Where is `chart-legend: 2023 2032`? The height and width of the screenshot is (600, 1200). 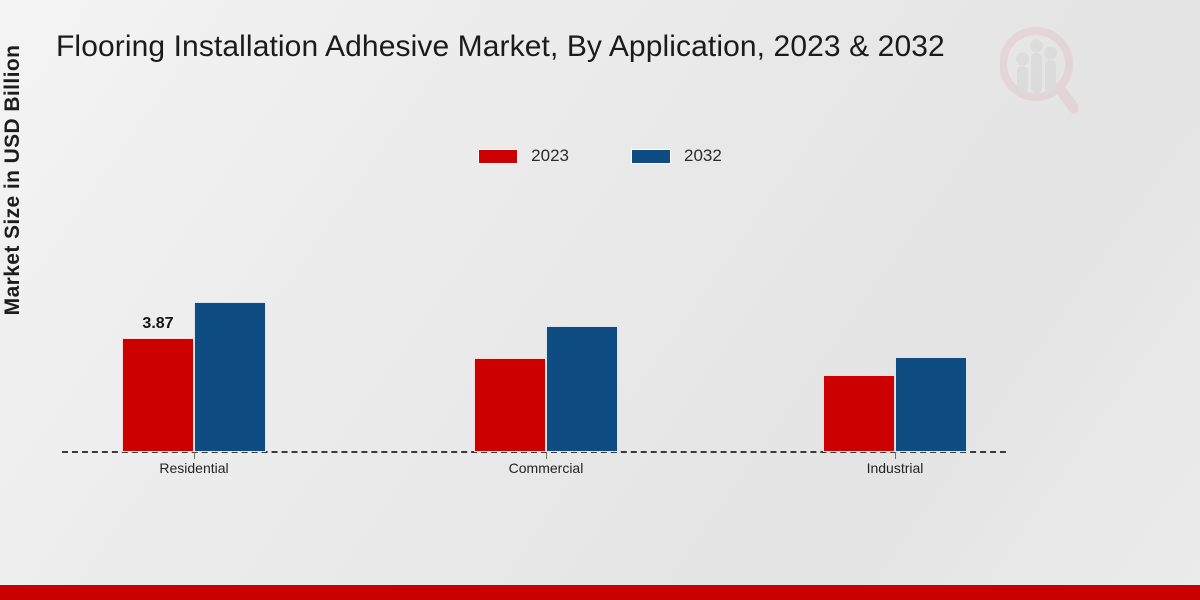 chart-legend: 2023 2032 is located at coordinates (600, 156).